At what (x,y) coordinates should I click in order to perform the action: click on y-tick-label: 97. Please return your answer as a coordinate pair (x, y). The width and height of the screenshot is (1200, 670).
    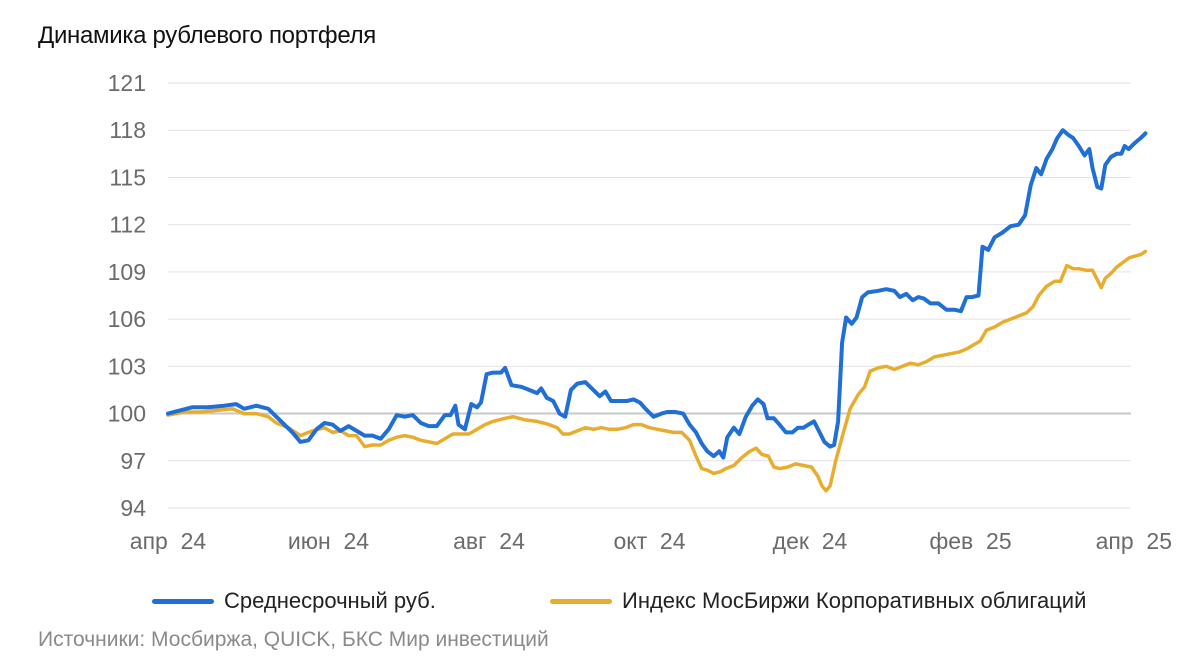
    Looking at the image, I should click on (133, 461).